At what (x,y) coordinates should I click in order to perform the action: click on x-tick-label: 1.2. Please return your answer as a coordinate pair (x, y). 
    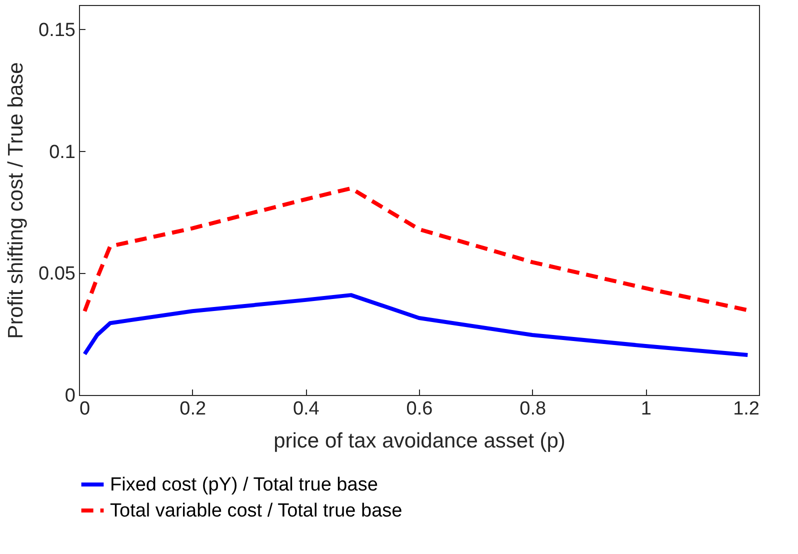
    Looking at the image, I should click on (746, 409).